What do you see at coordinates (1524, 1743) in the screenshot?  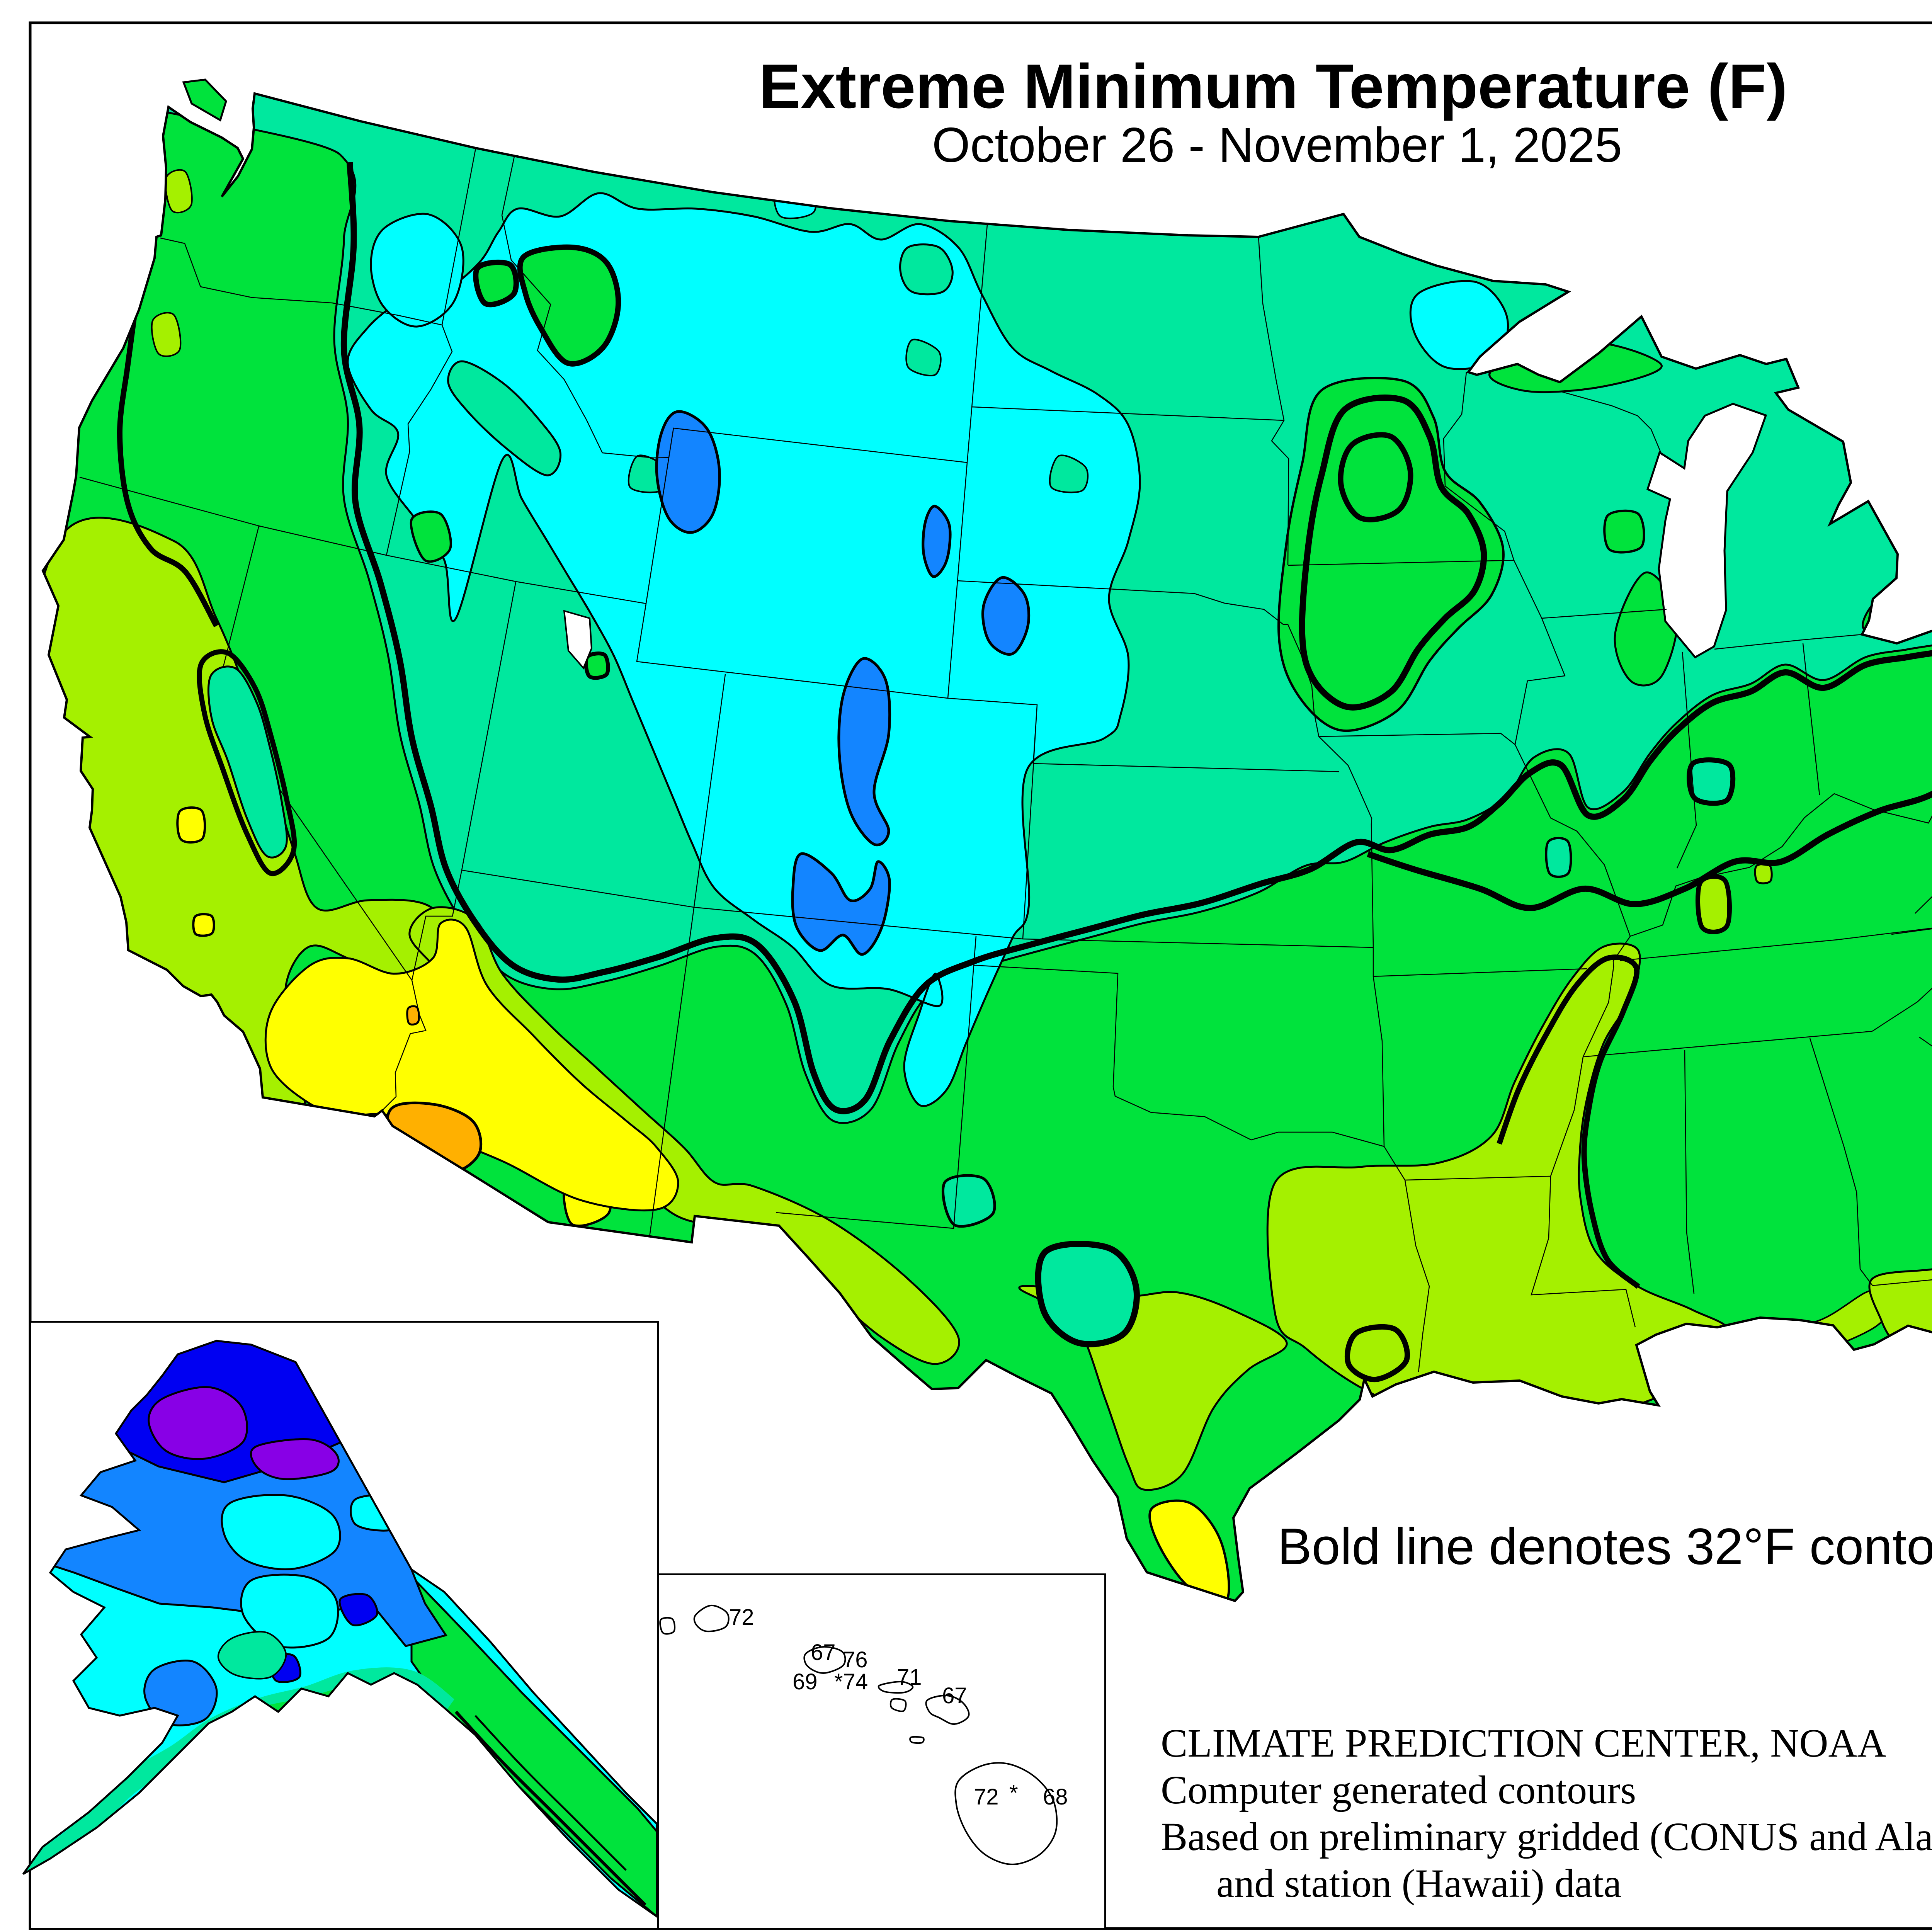 I see `svg-text:CLIMATE PREDICTION CENTER, NOA: CLIMATE PREDICTION CENTER, NOAA` at bounding box center [1524, 1743].